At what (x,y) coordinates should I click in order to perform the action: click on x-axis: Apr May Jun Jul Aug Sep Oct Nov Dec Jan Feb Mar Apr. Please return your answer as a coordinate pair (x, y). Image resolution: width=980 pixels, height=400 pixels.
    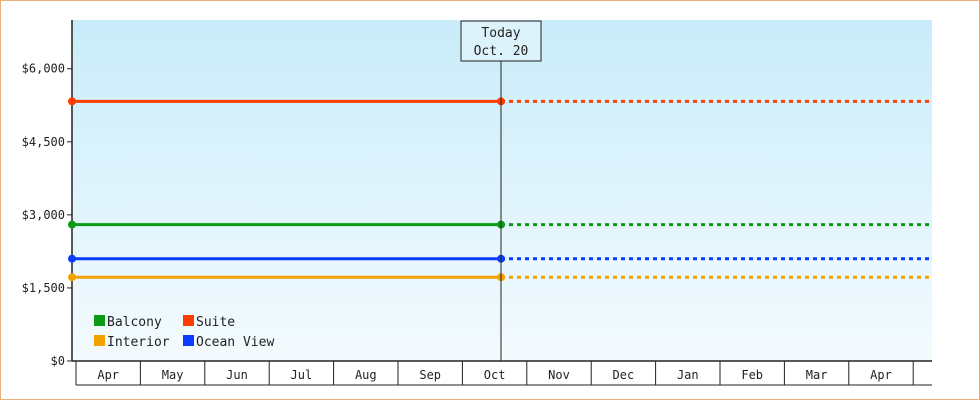
    Looking at the image, I should click on (502, 373).